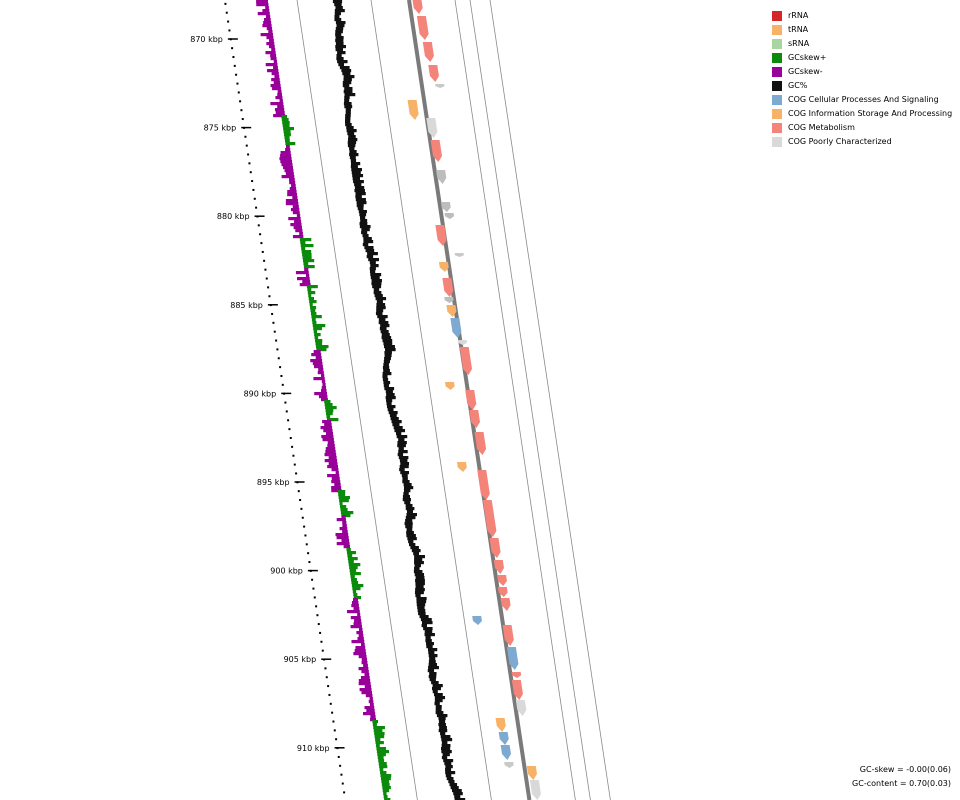 The height and width of the screenshot is (800, 960). I want to click on srna-swatch, so click(777, 44).